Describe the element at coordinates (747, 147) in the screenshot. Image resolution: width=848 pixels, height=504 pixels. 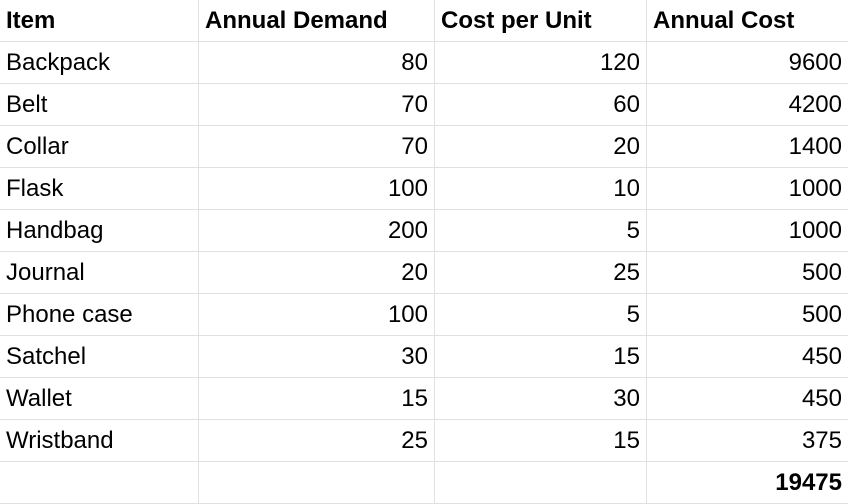
I see `cell-annual-cost: 1400` at that location.